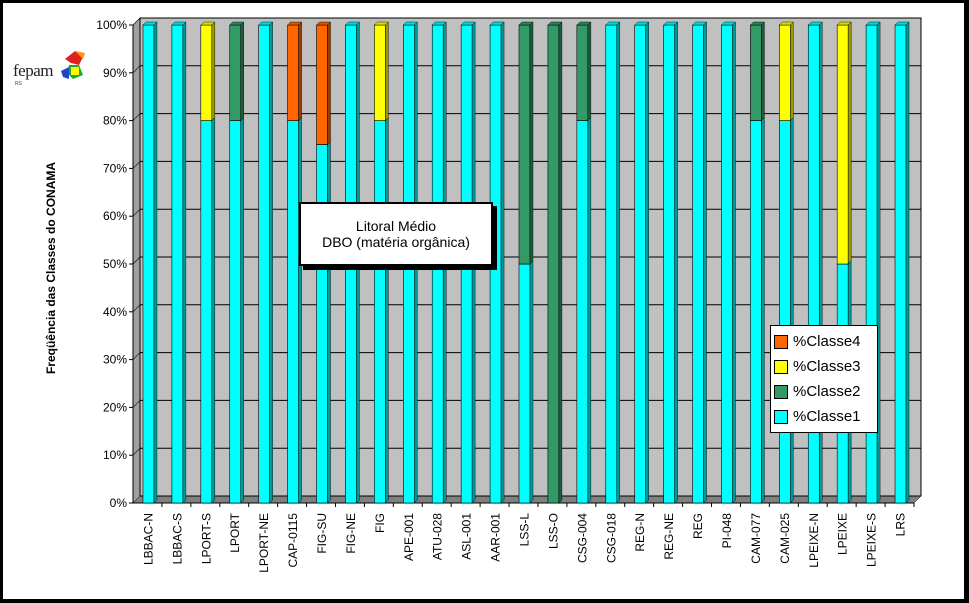  I want to click on legend-item-classe3: %Classe3, so click(824, 366).